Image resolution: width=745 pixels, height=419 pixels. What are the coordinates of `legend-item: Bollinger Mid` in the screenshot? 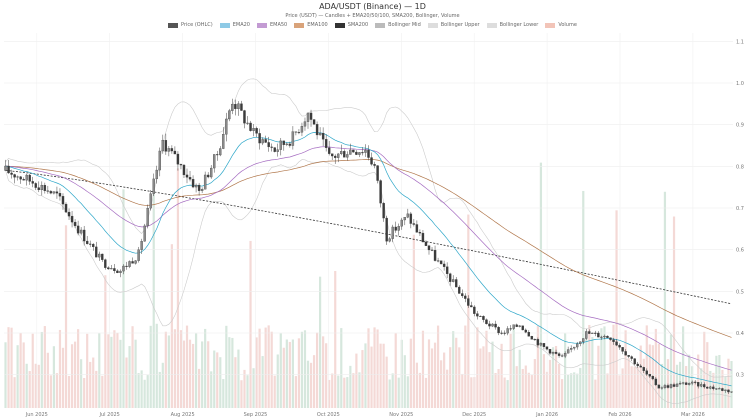 It's located at (398, 25).